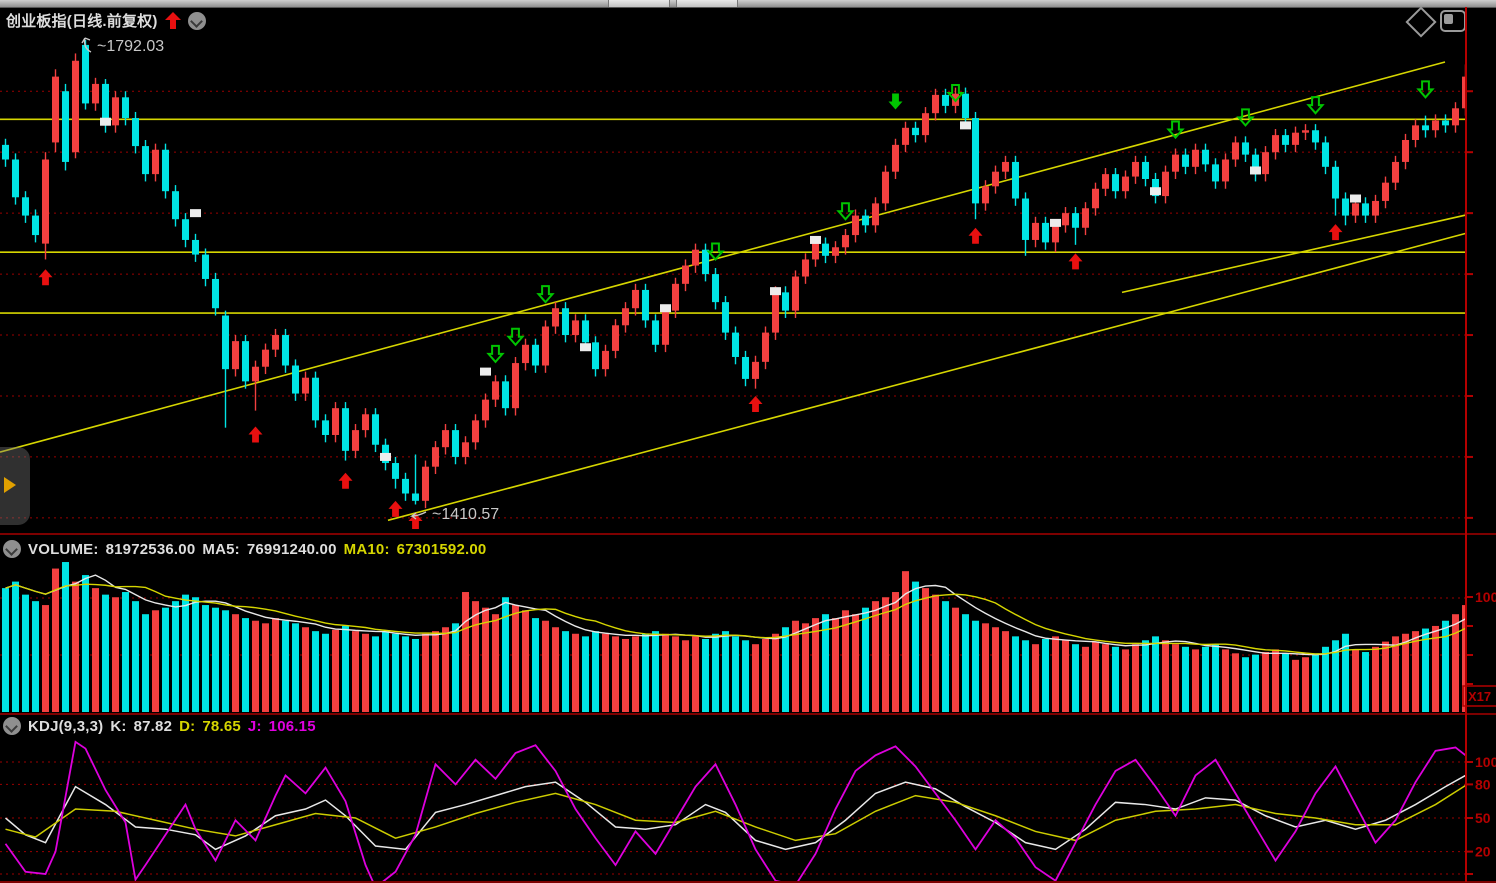 The image size is (1496, 883). Describe the element at coordinates (153, 726) in the screenshot. I see `k-value: 87.82` at that location.